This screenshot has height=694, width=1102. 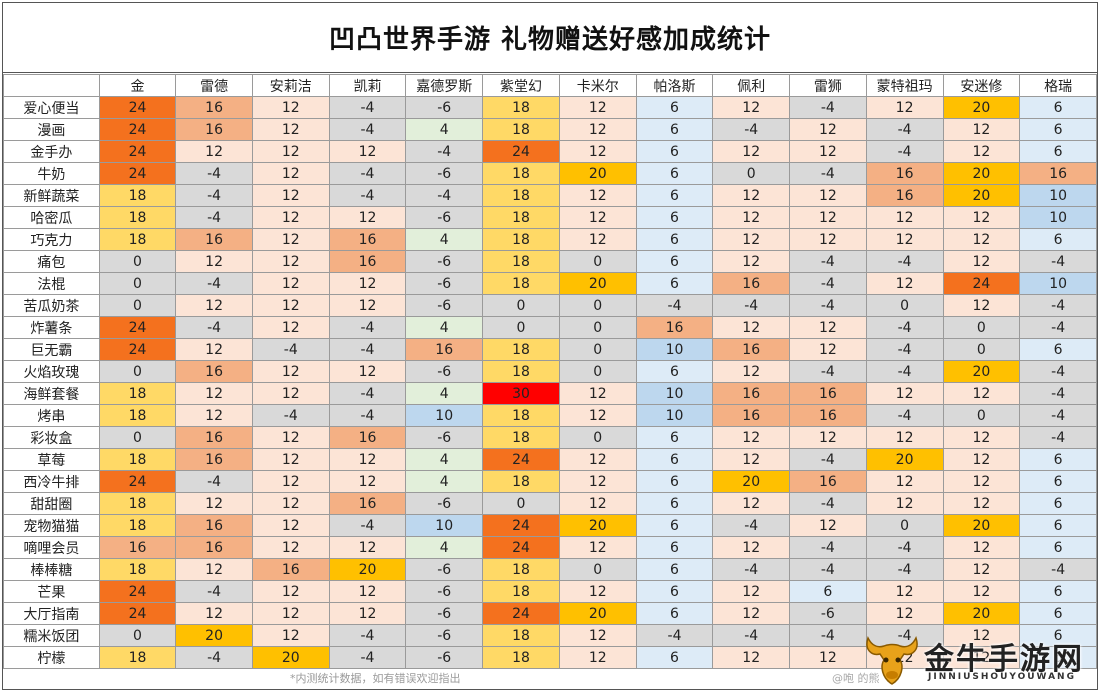 What do you see at coordinates (51, 525) in the screenshot?
I see `row-label: 宠物猫猫` at bounding box center [51, 525].